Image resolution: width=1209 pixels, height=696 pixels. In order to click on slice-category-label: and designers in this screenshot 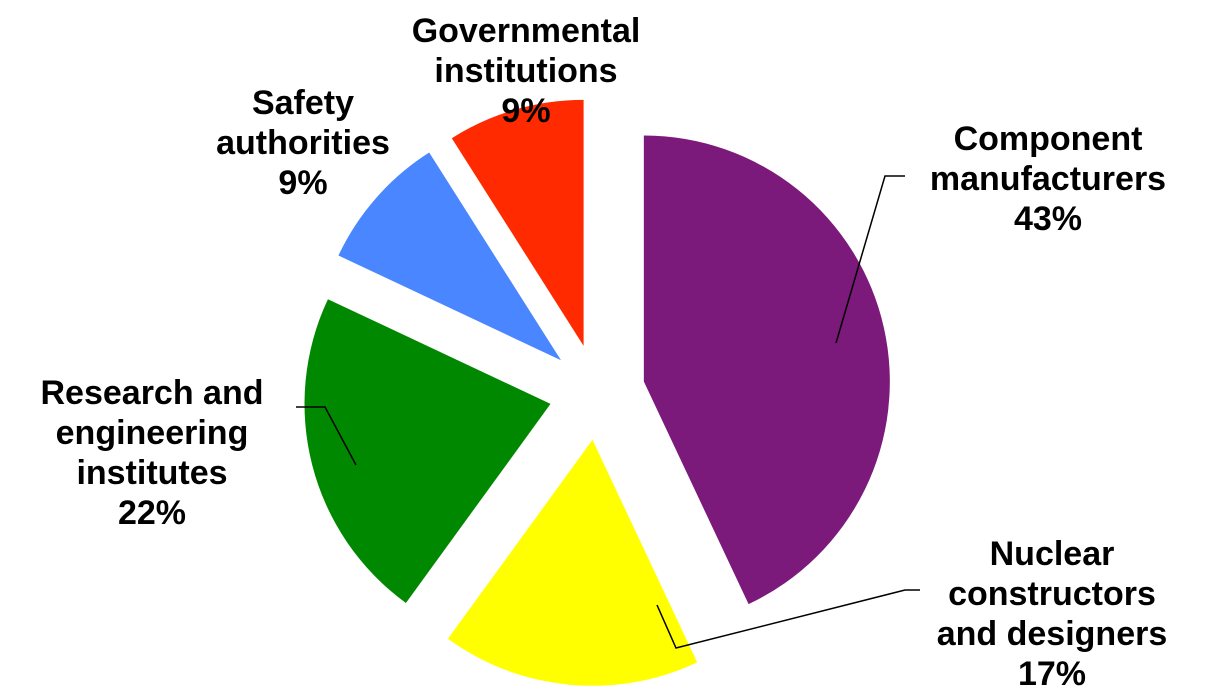, I will do `click(1052, 634)`.